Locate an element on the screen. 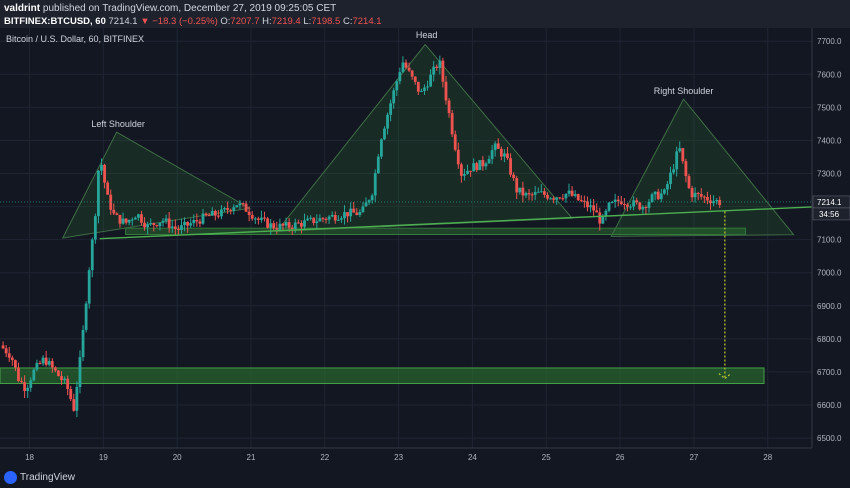 The image size is (850, 488). y-tick-label: 6900.0 is located at coordinates (829, 306).